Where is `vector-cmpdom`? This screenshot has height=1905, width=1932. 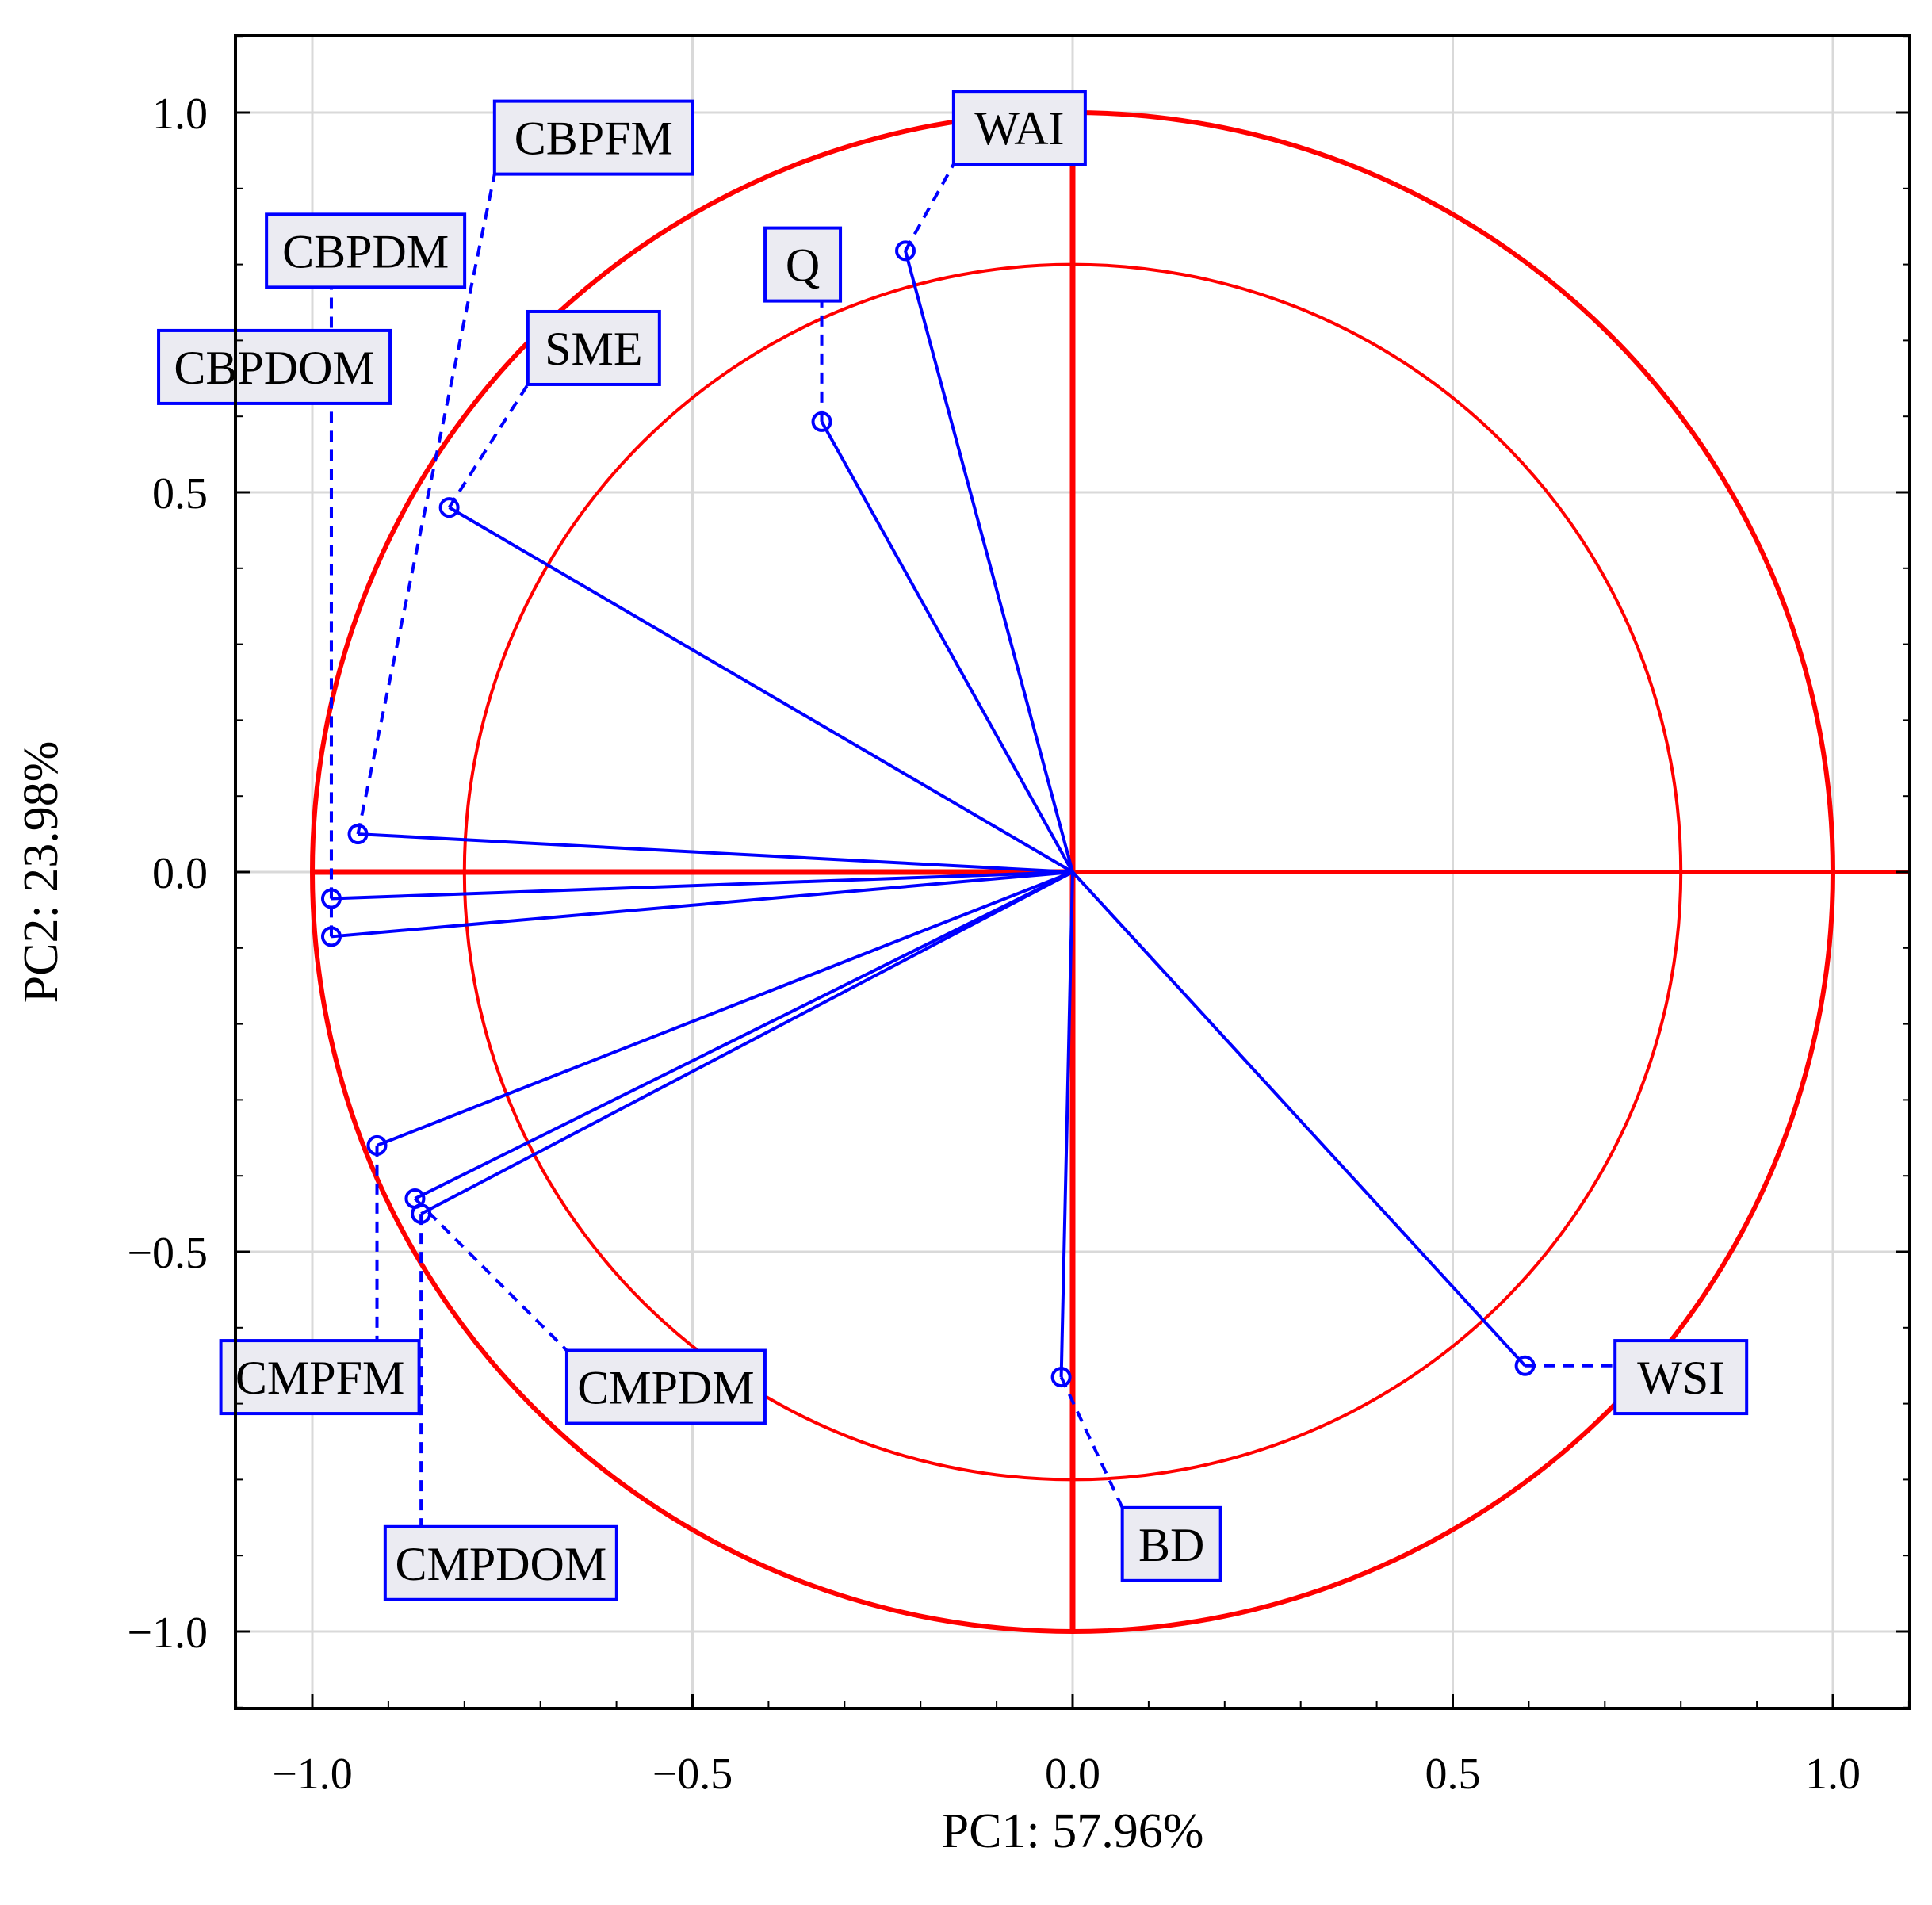 vector-cmpdom is located at coordinates (746, 1043).